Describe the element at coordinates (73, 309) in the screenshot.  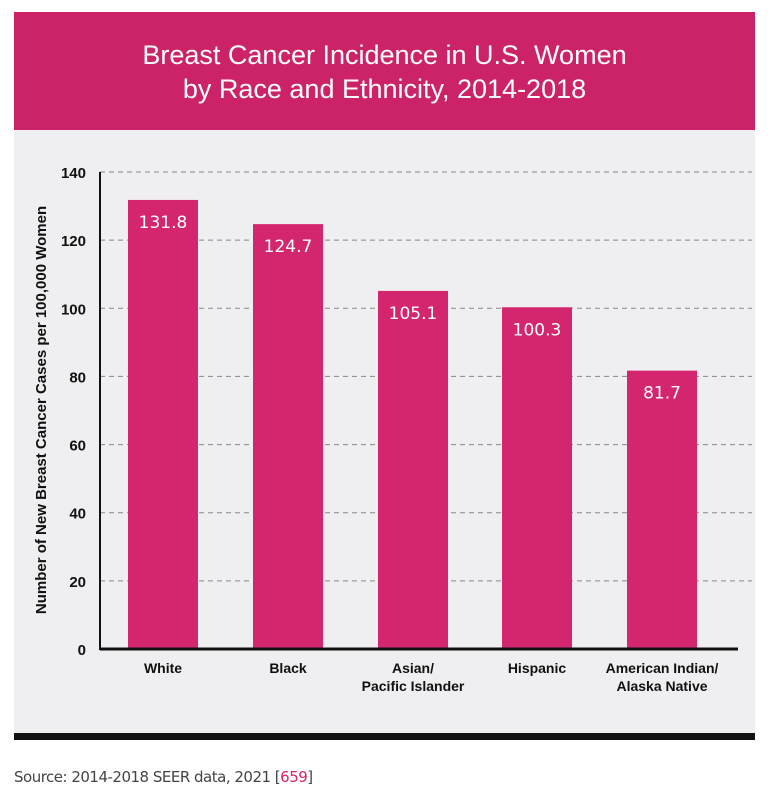
I see `y-tick-label: 100` at that location.